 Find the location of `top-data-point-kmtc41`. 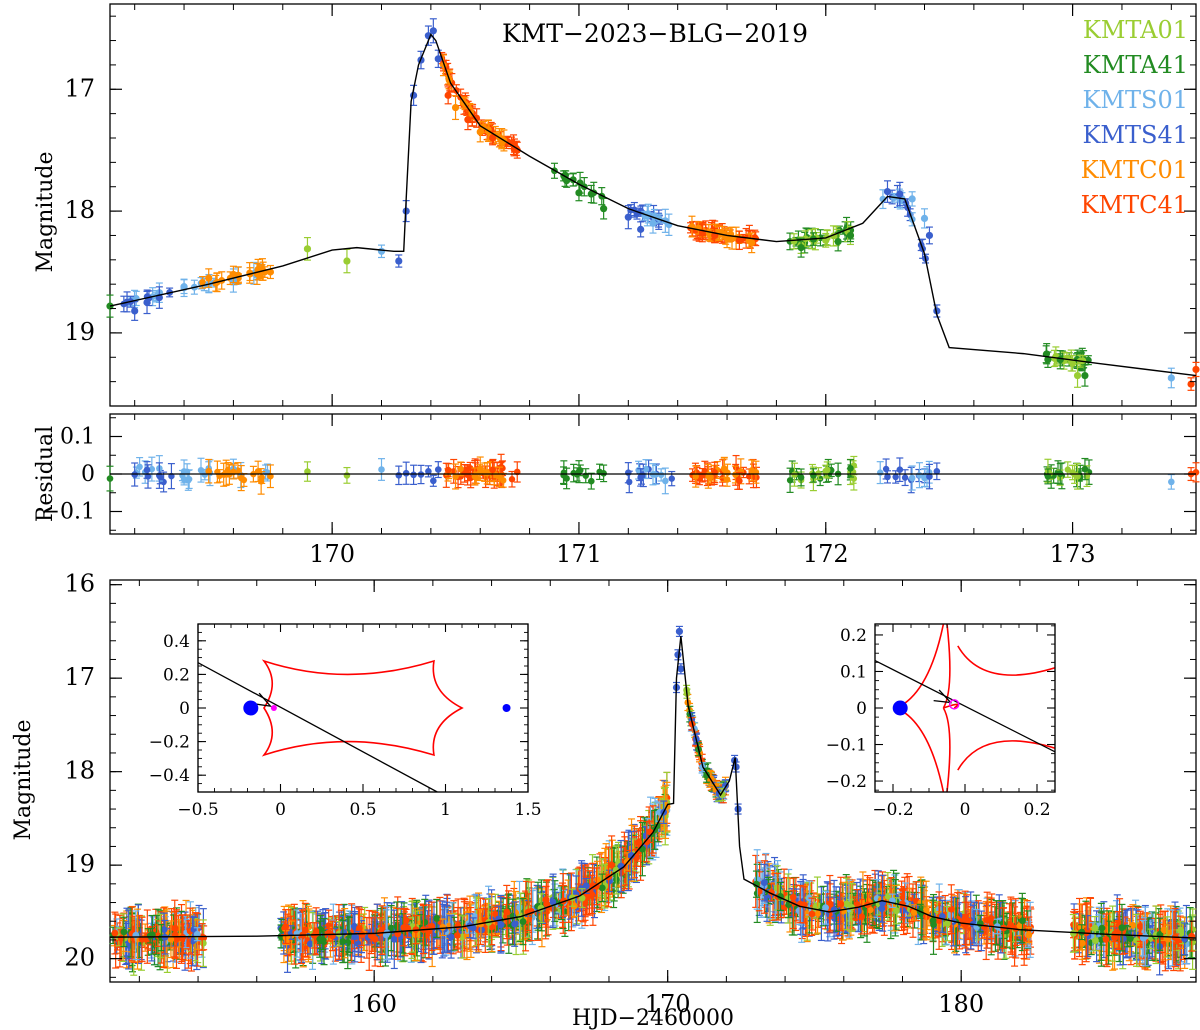

top-data-point-kmtc41 is located at coordinates (1191, 384).